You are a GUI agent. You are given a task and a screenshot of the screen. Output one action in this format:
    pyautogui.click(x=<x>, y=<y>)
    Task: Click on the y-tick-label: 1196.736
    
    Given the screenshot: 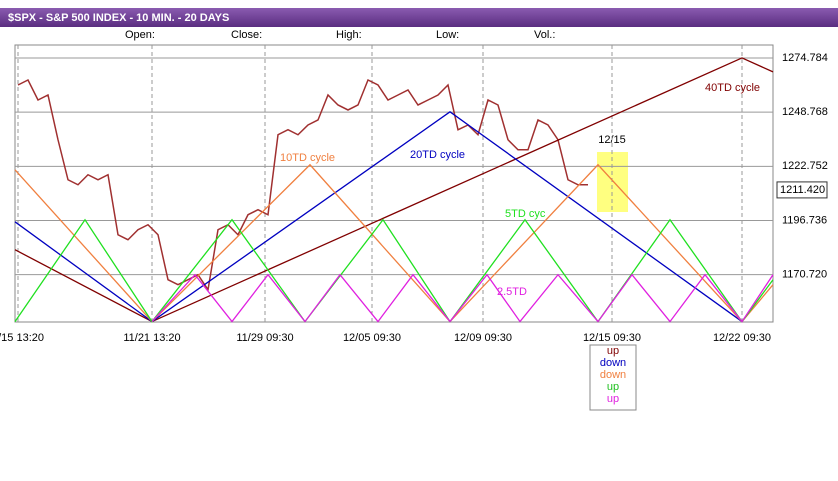 What is the action you would take?
    pyautogui.click(x=804, y=220)
    